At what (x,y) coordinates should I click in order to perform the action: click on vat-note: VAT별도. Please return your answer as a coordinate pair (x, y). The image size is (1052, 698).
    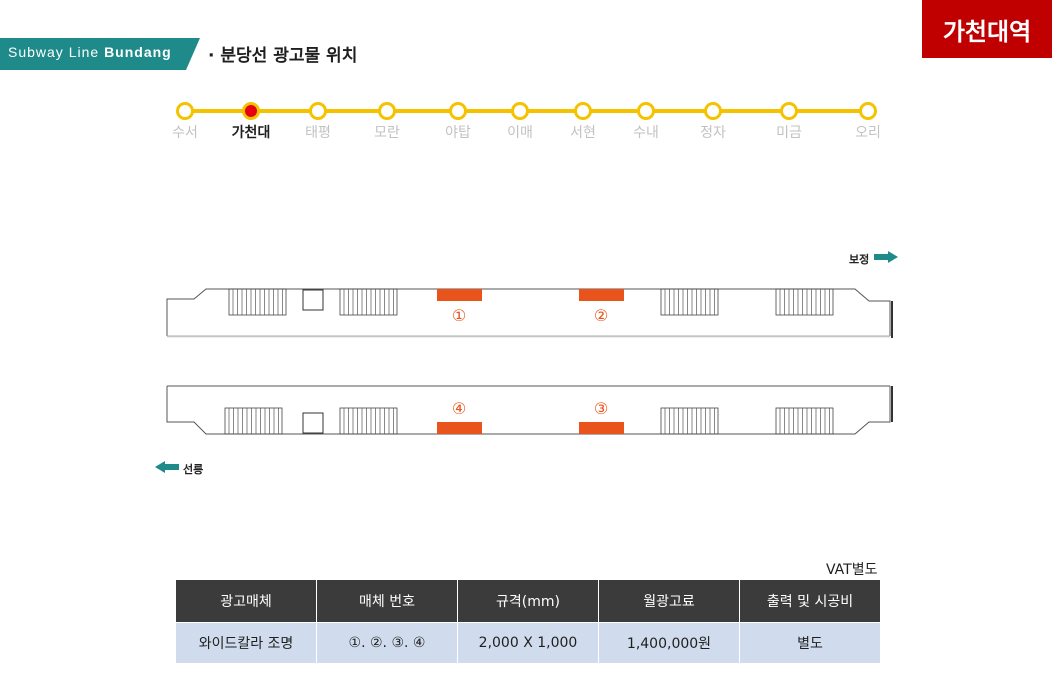
    Looking at the image, I should click on (851, 569).